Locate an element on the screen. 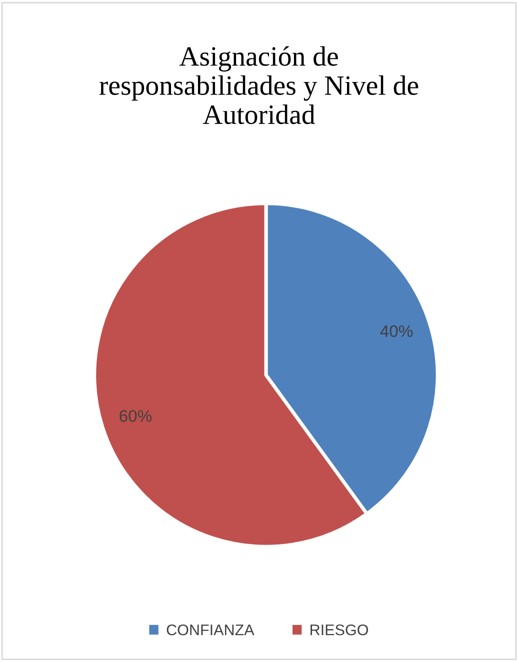  legend-label: RIESGO is located at coordinates (339, 630).